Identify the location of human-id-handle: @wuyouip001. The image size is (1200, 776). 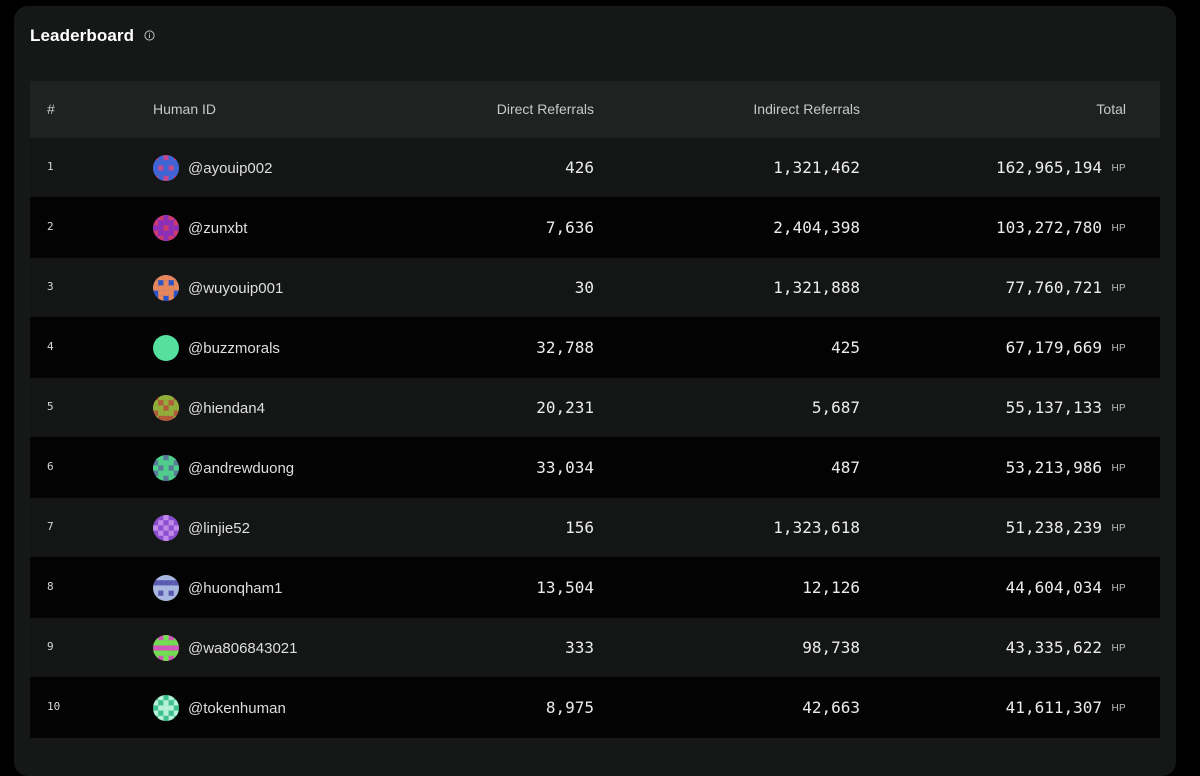
(236, 288).